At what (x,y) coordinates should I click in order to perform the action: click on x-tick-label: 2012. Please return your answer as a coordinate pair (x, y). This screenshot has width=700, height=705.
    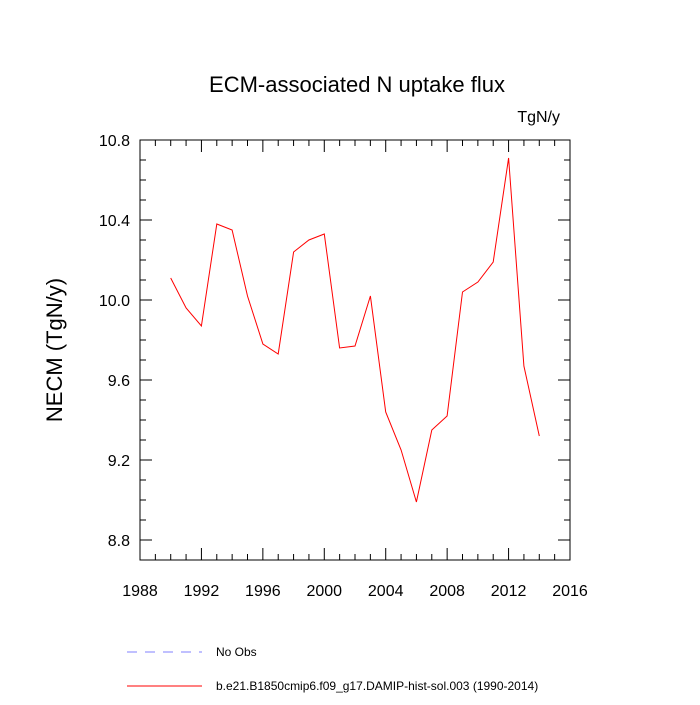
    Looking at the image, I should click on (509, 591).